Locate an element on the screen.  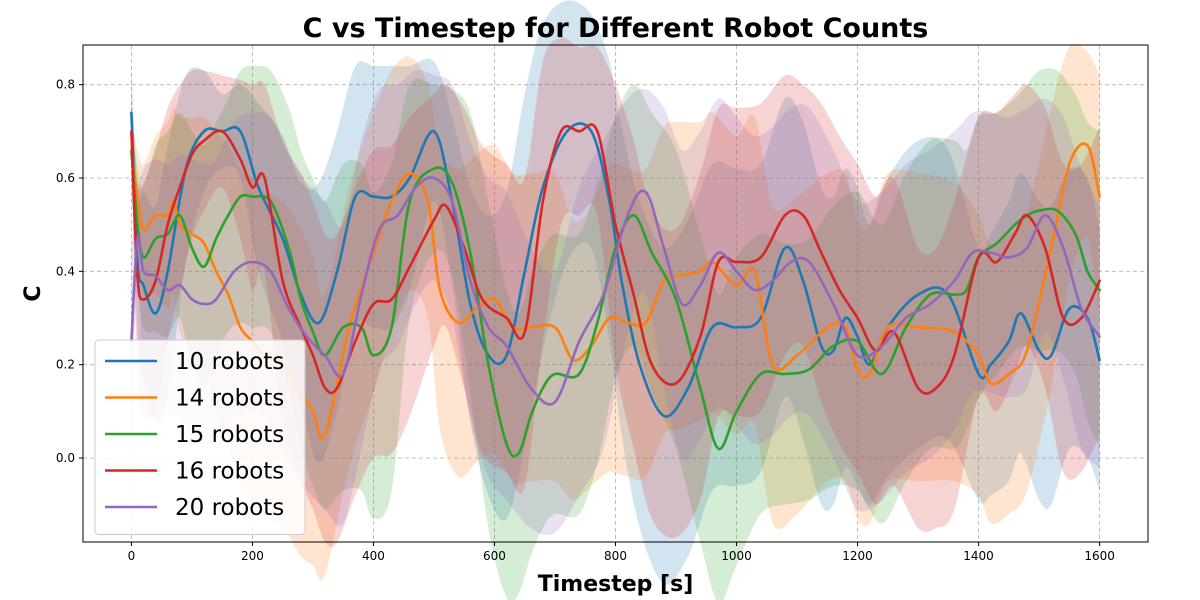
x-axis-title: Timestep [s] is located at coordinates (616, 584).